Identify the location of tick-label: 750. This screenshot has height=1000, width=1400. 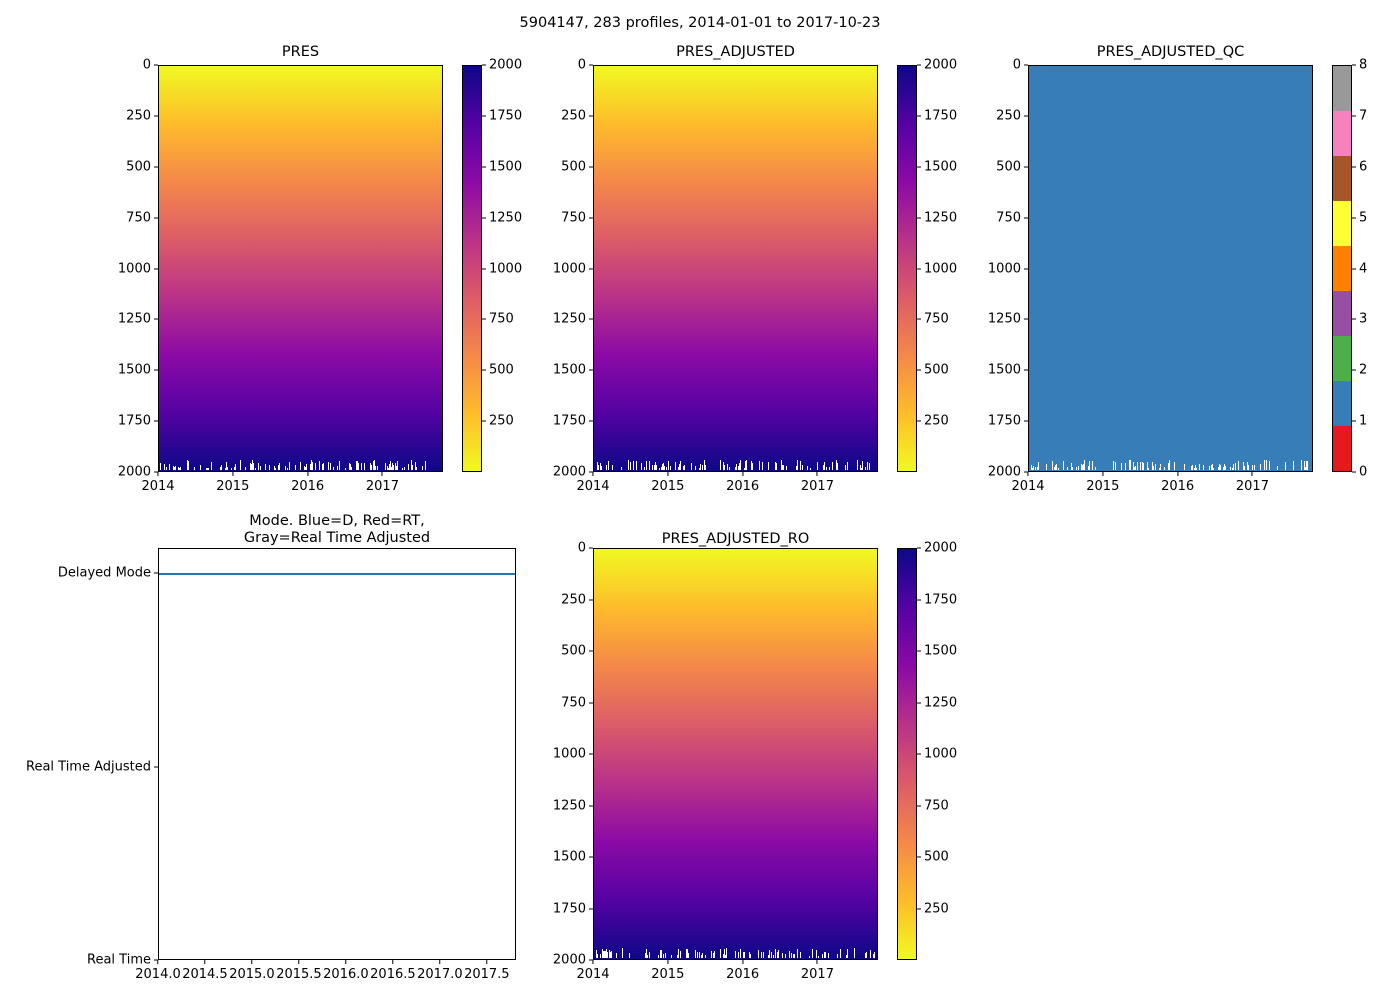
(1012, 217).